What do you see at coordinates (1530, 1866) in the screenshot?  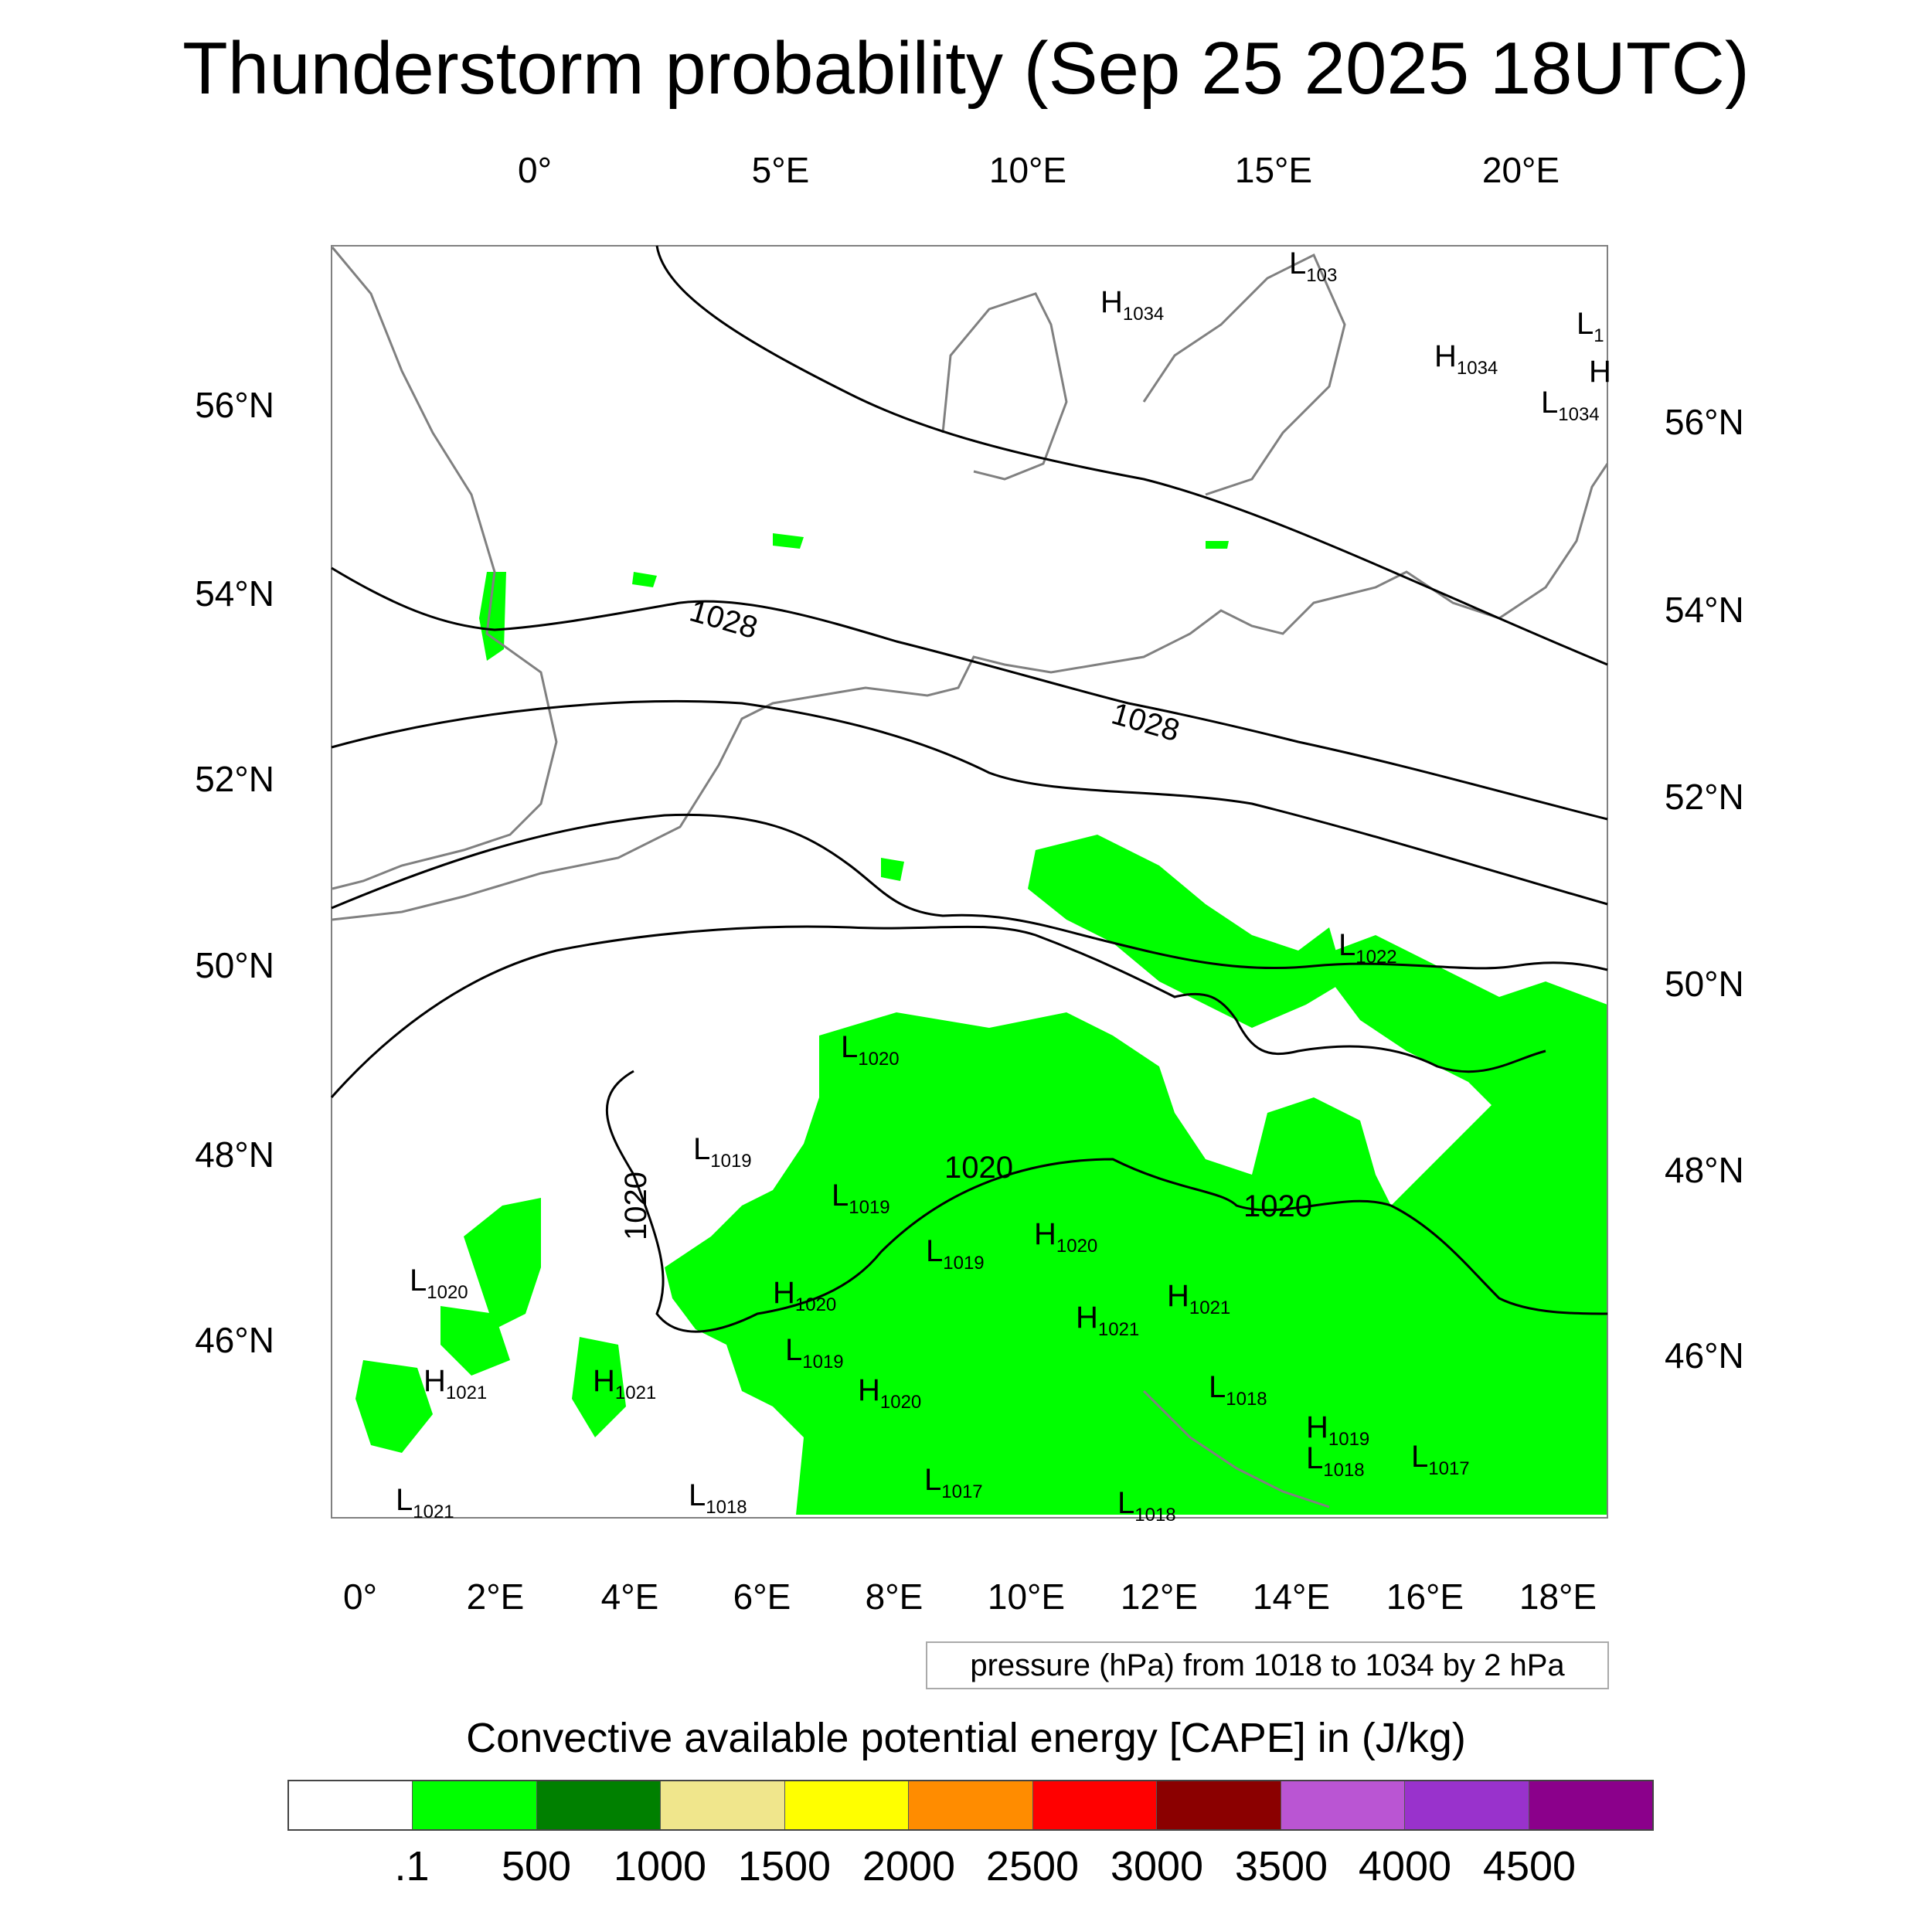 I see `colorbar-tick: 4500` at bounding box center [1530, 1866].